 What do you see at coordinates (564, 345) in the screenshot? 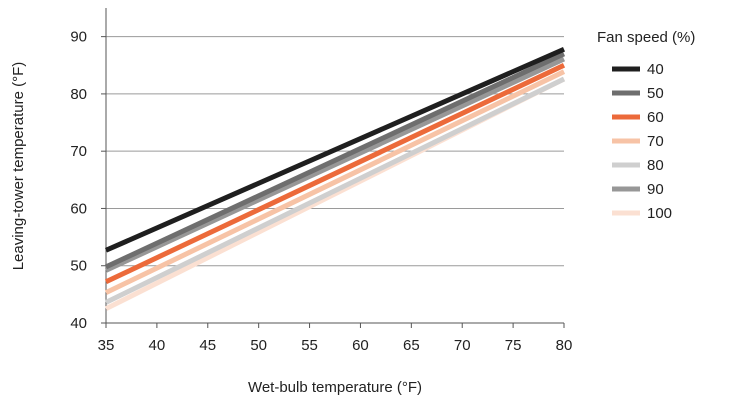
I see `x-tick-label: 80` at bounding box center [564, 345].